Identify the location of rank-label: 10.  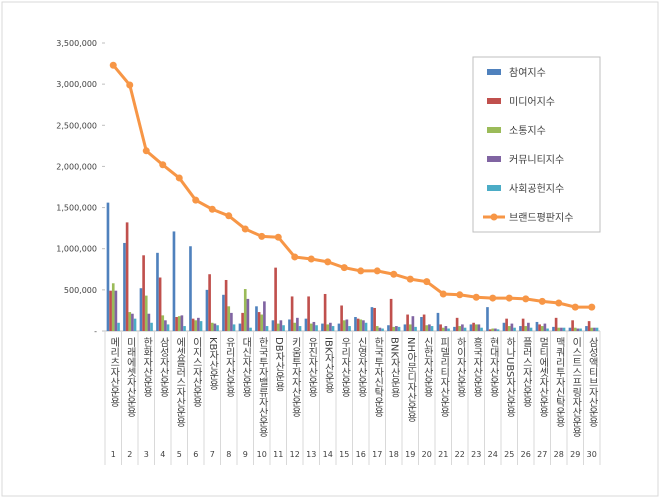
(262, 454).